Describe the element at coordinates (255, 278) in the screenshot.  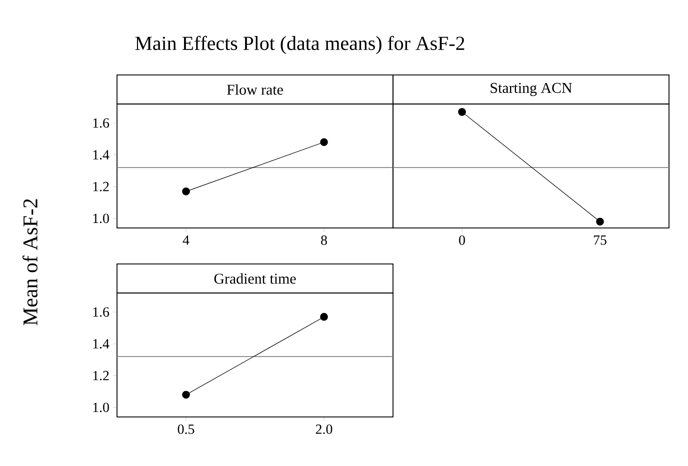
I see `chart-title: Gradient time` at that location.